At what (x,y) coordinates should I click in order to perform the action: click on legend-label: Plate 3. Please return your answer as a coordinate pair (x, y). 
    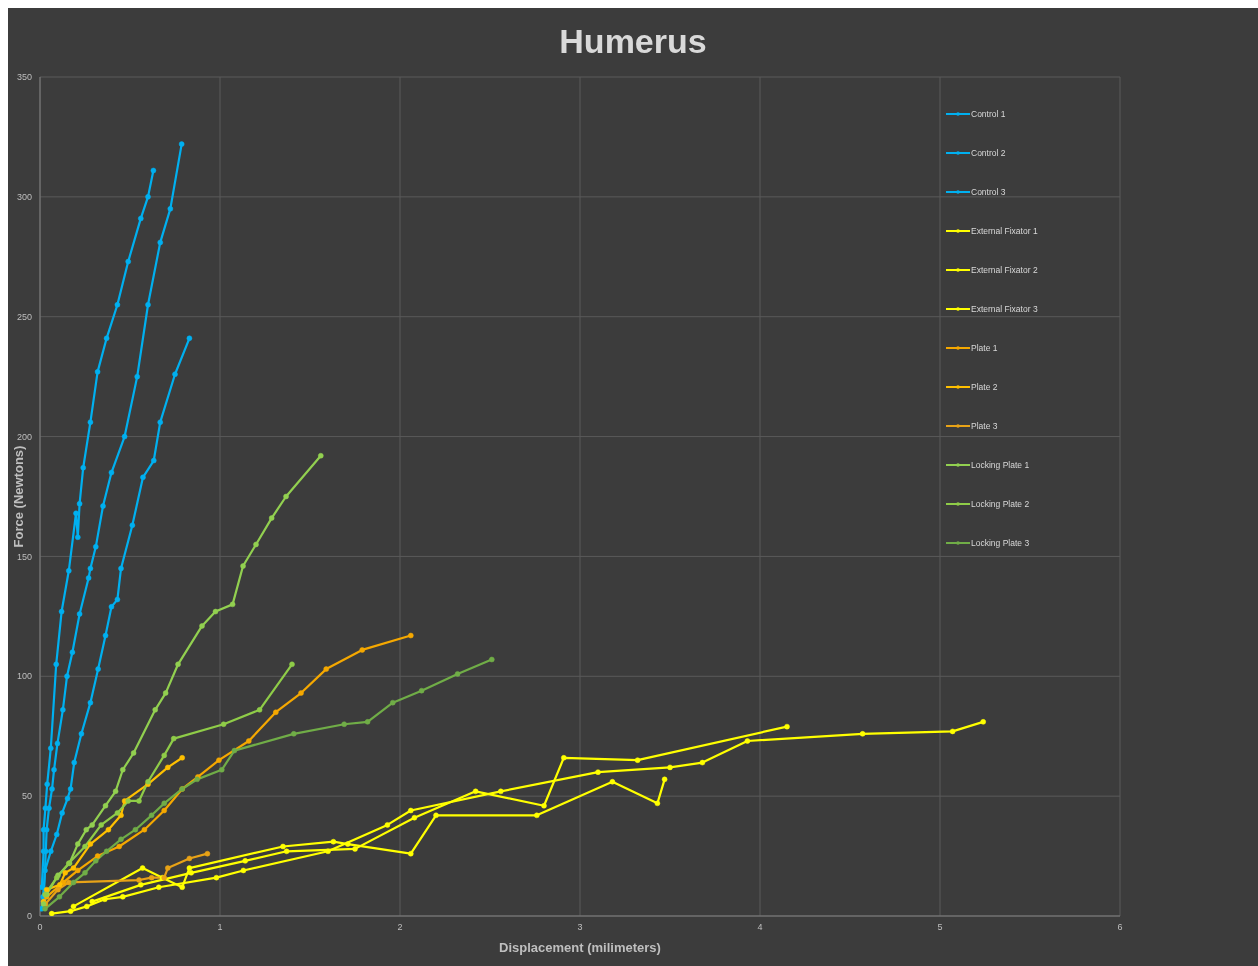
    Looking at the image, I should click on (984, 425).